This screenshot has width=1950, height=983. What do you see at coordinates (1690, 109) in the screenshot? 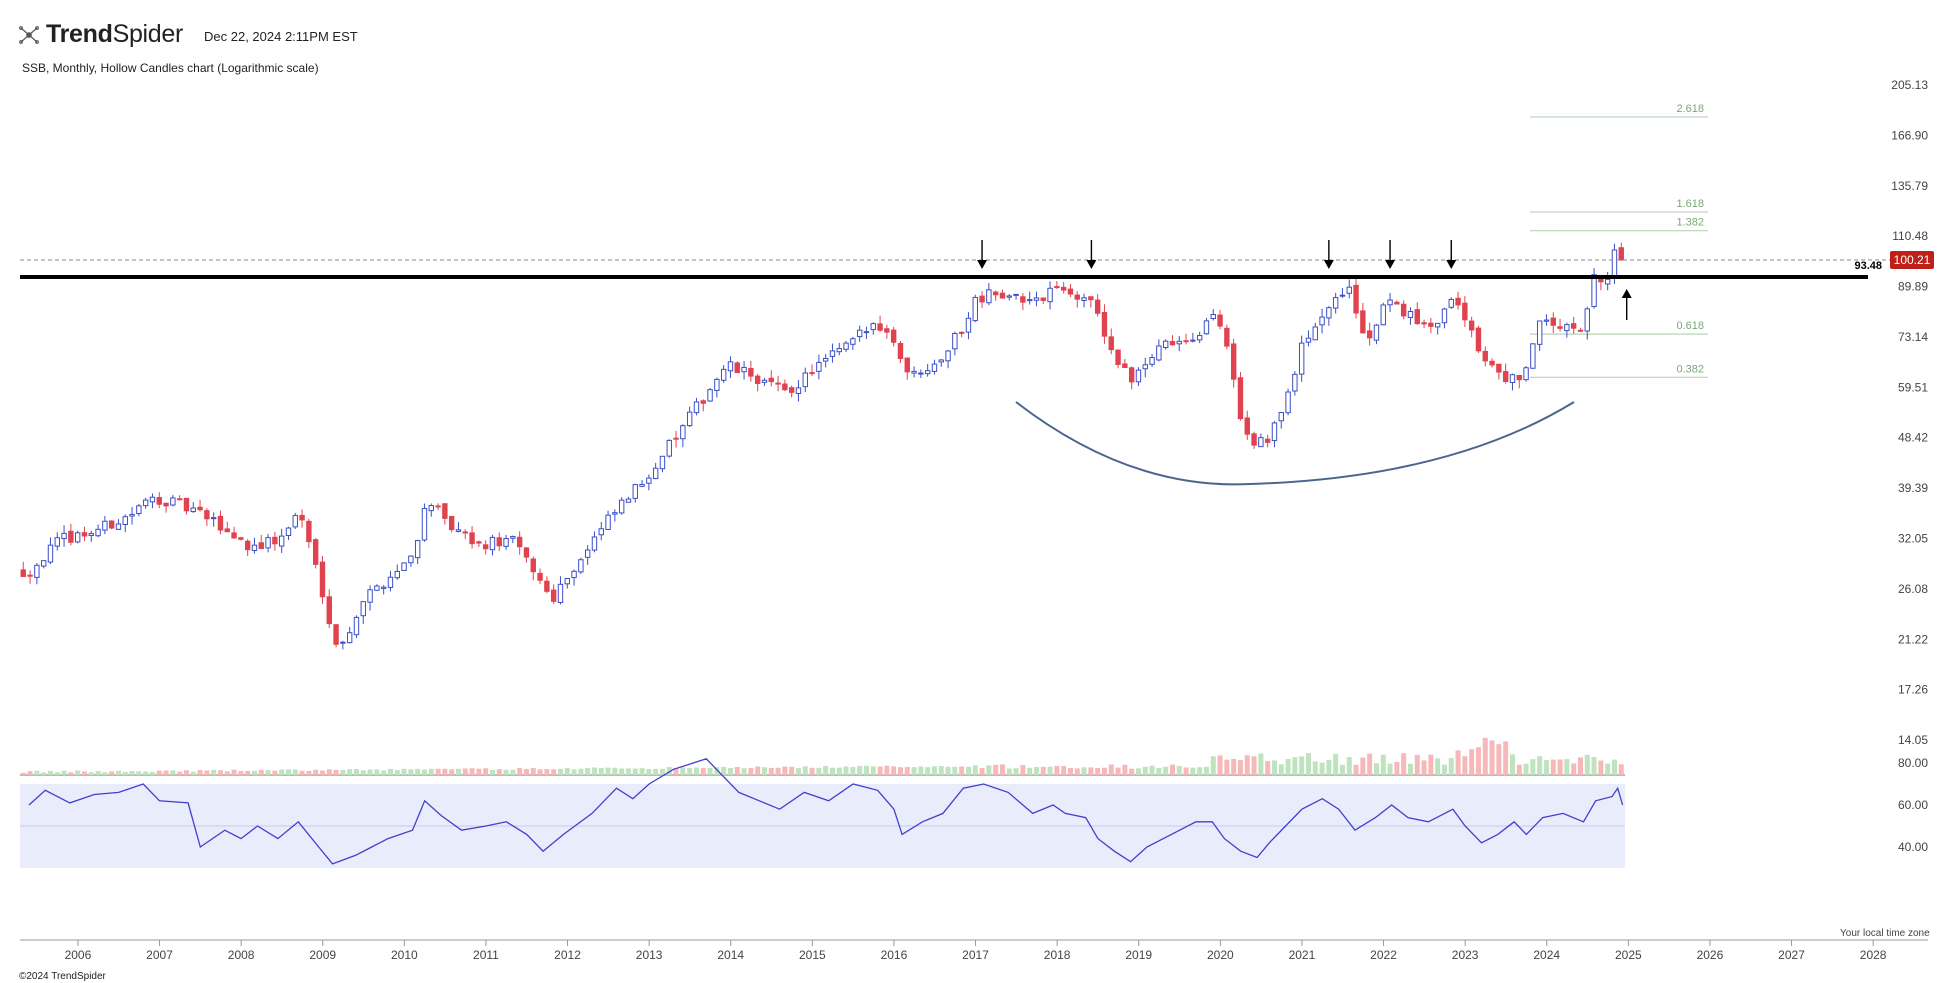
I see `fib-level-label: 2.618` at bounding box center [1690, 109].